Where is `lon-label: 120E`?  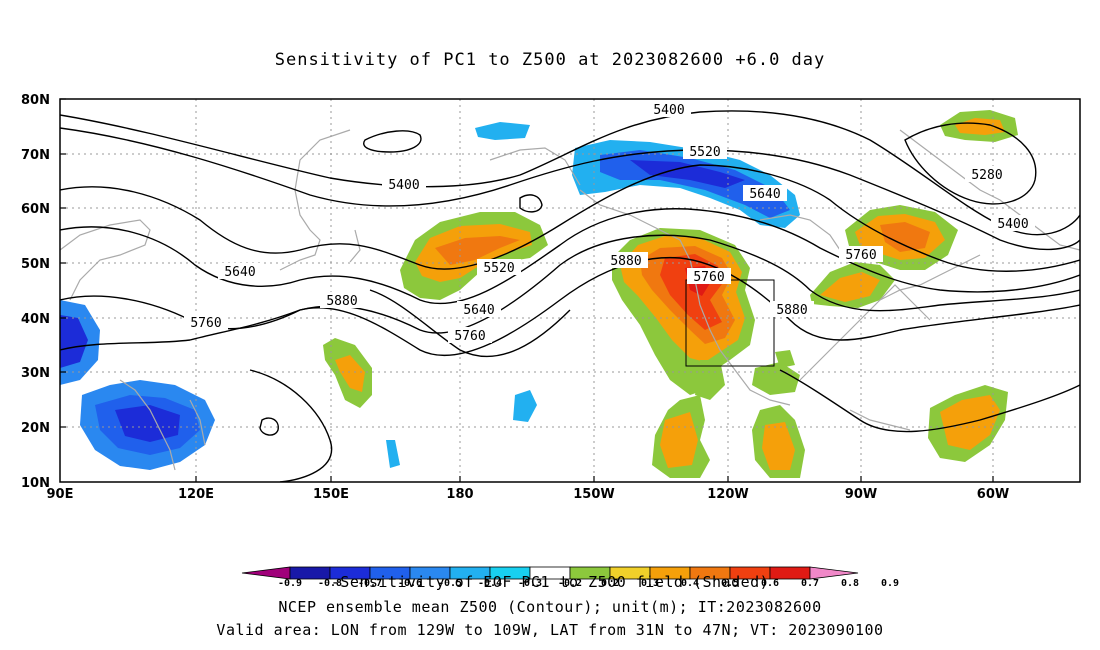 lon-label: 120E is located at coordinates (196, 494).